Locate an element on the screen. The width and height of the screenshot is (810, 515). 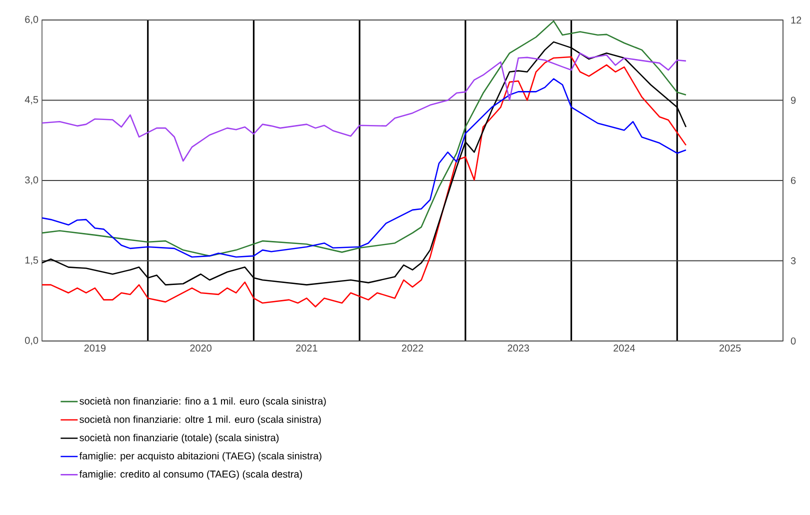
legend-label: famiglie: credito al consumo (TAEG) (scala destra) is located at coordinates (190, 475).